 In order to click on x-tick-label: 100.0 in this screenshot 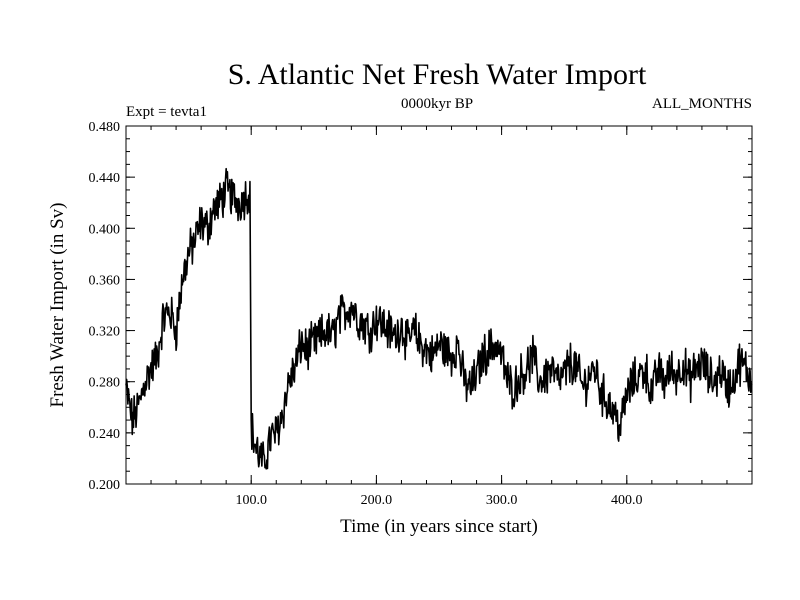, I will do `click(251, 500)`.